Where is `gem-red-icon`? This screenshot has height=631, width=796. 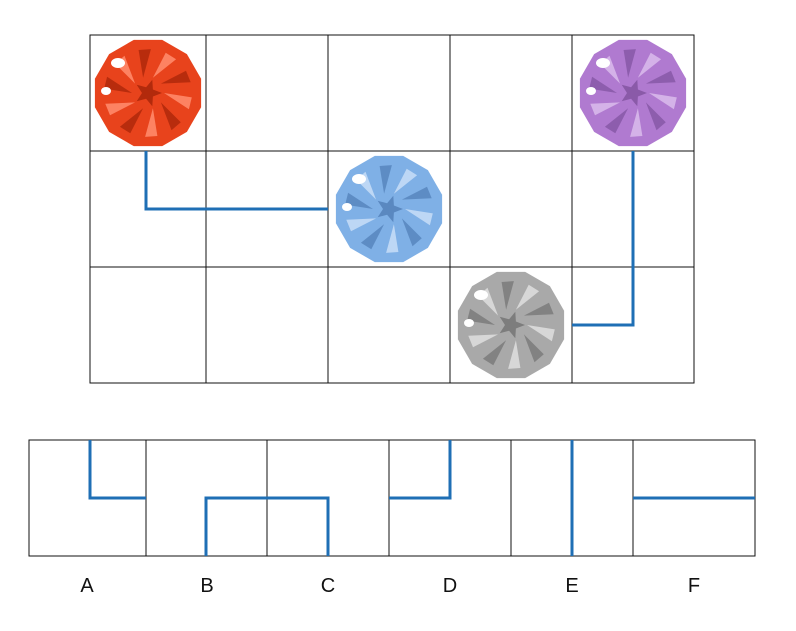
gem-red-icon is located at coordinates (148, 93).